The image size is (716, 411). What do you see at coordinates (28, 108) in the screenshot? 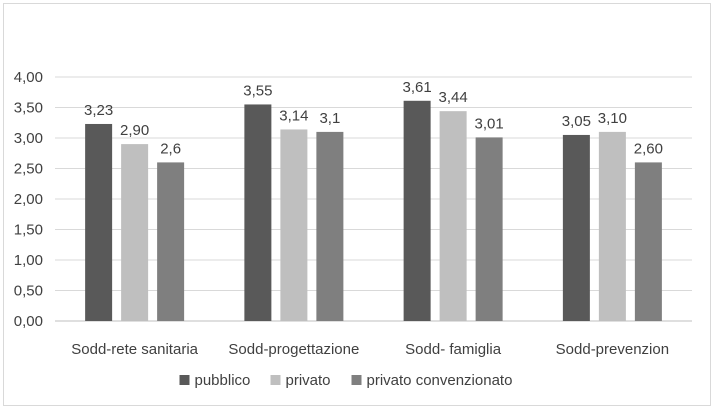
I see `y-tick-label: 3,50` at bounding box center [28, 108].